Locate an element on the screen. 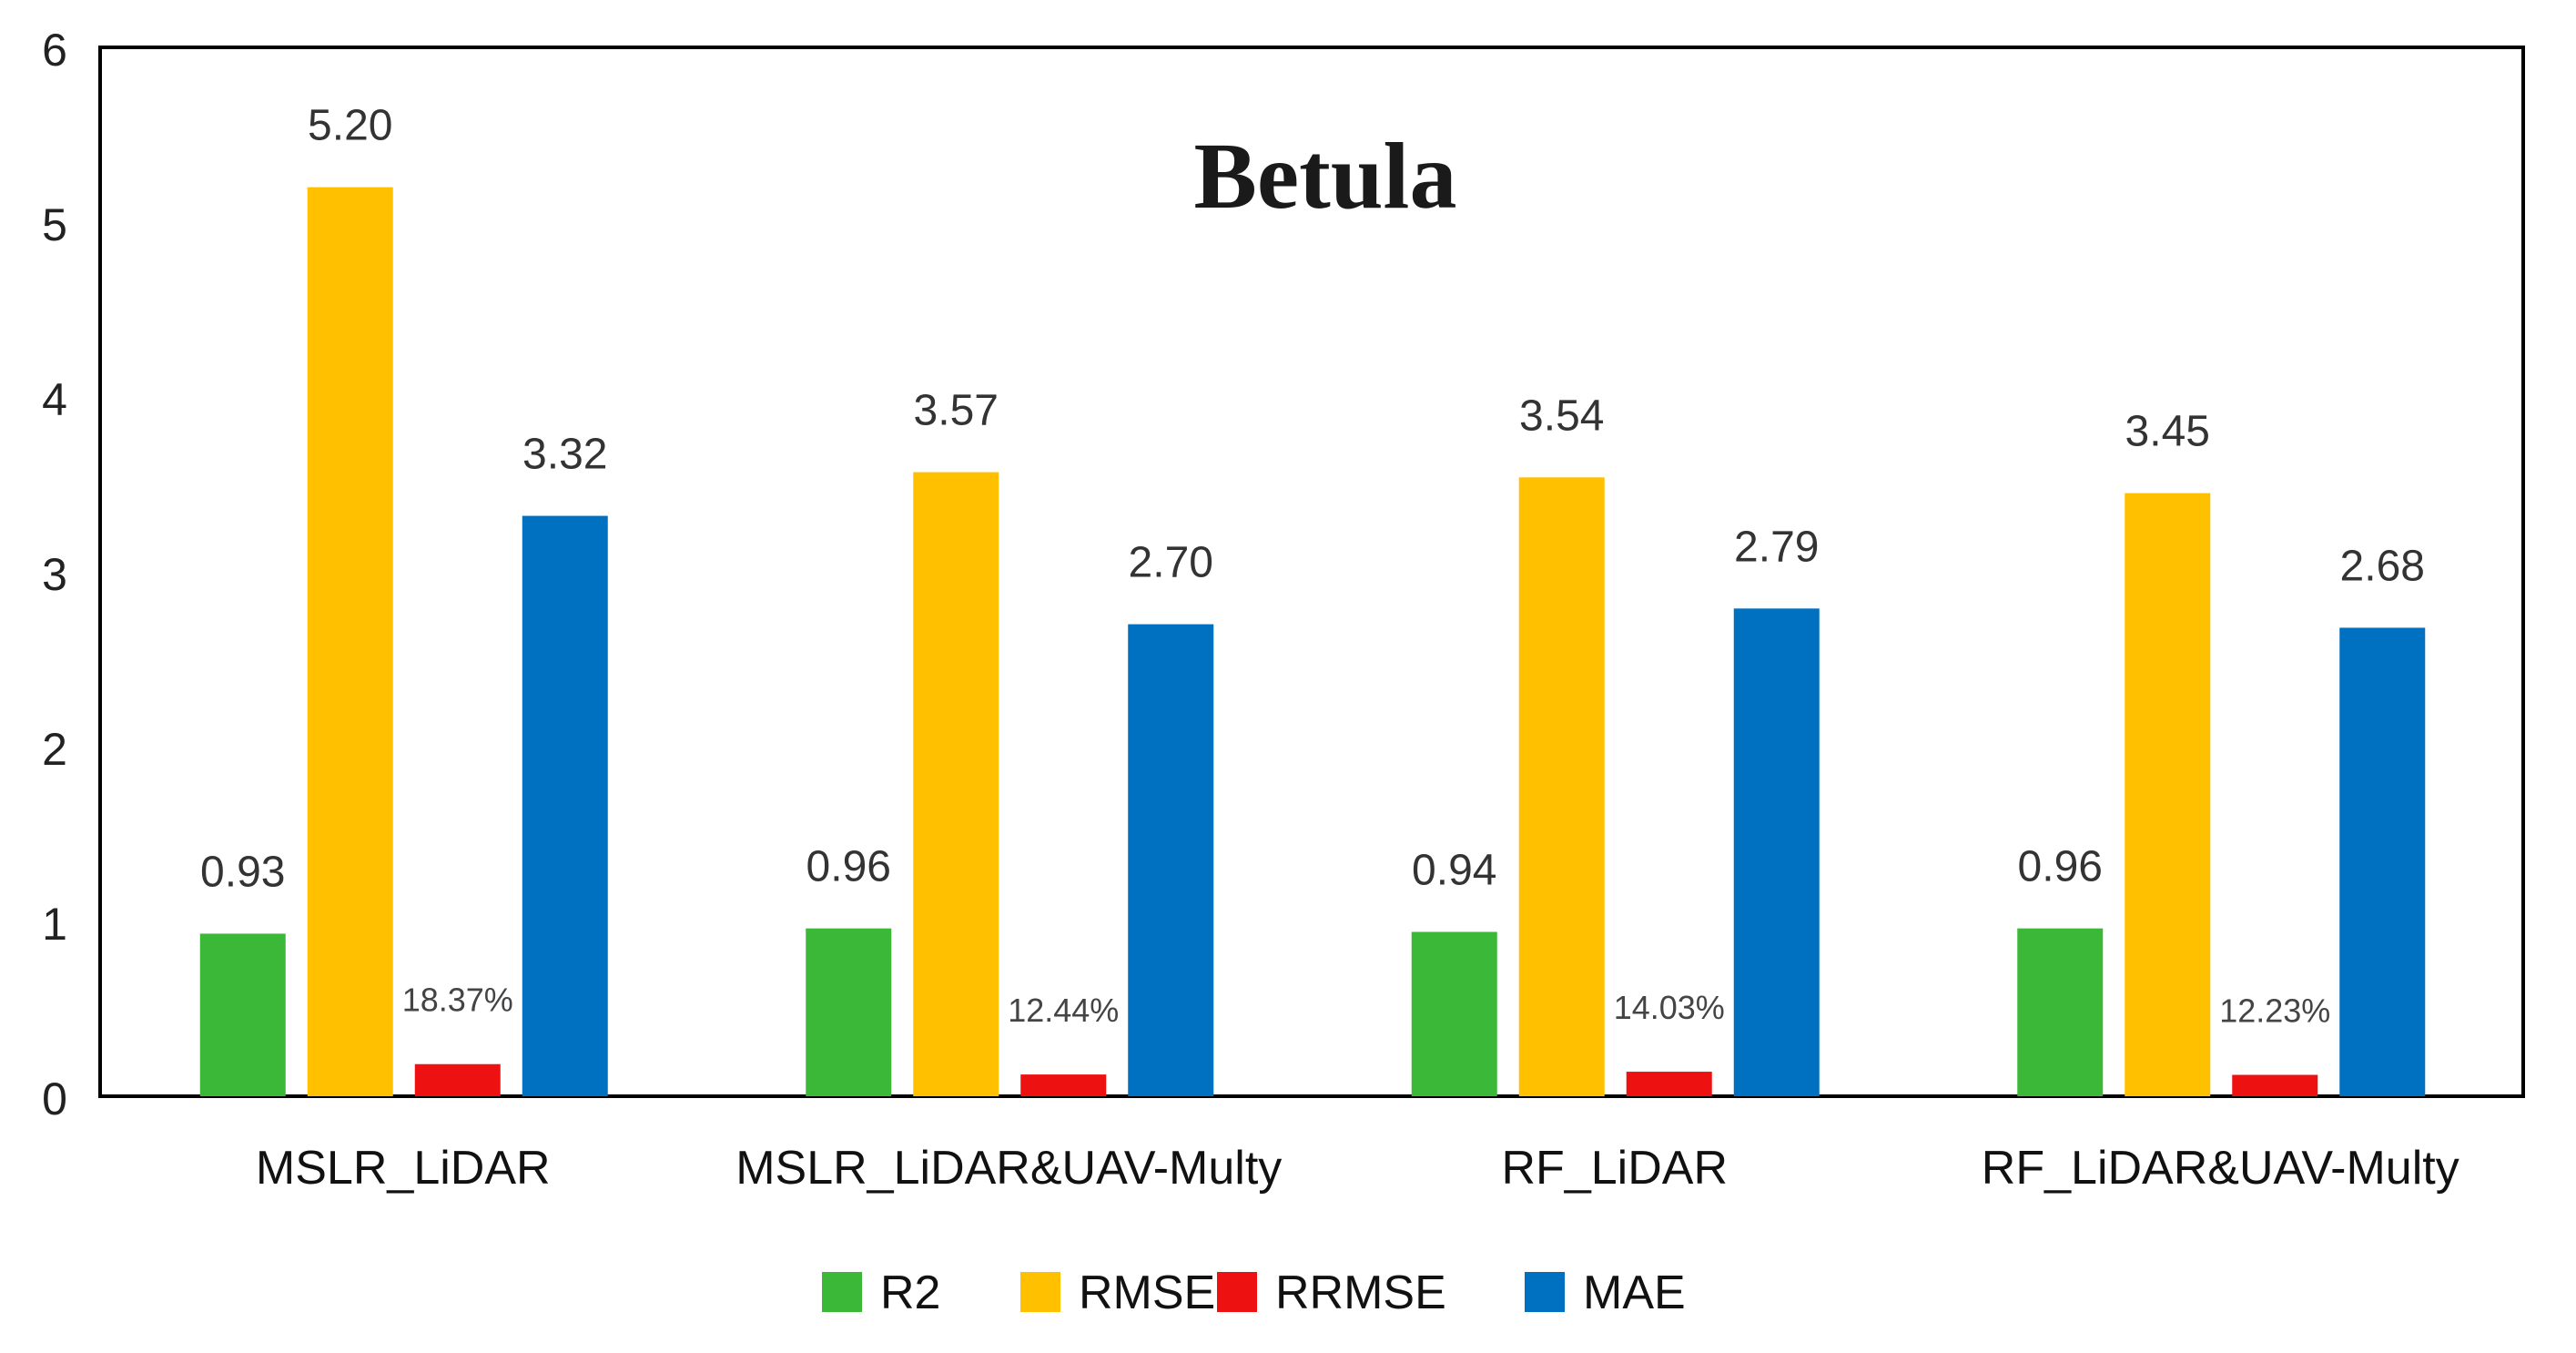 This screenshot has width=2576, height=1353. legend-label-rmse: RMSE is located at coordinates (1147, 1293).